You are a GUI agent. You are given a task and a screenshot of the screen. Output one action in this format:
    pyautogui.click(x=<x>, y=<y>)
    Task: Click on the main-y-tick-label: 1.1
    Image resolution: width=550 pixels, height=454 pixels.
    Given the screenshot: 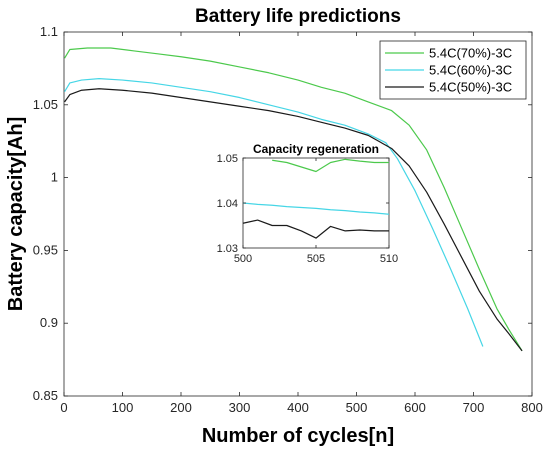 What is the action you would take?
    pyautogui.click(x=49, y=31)
    